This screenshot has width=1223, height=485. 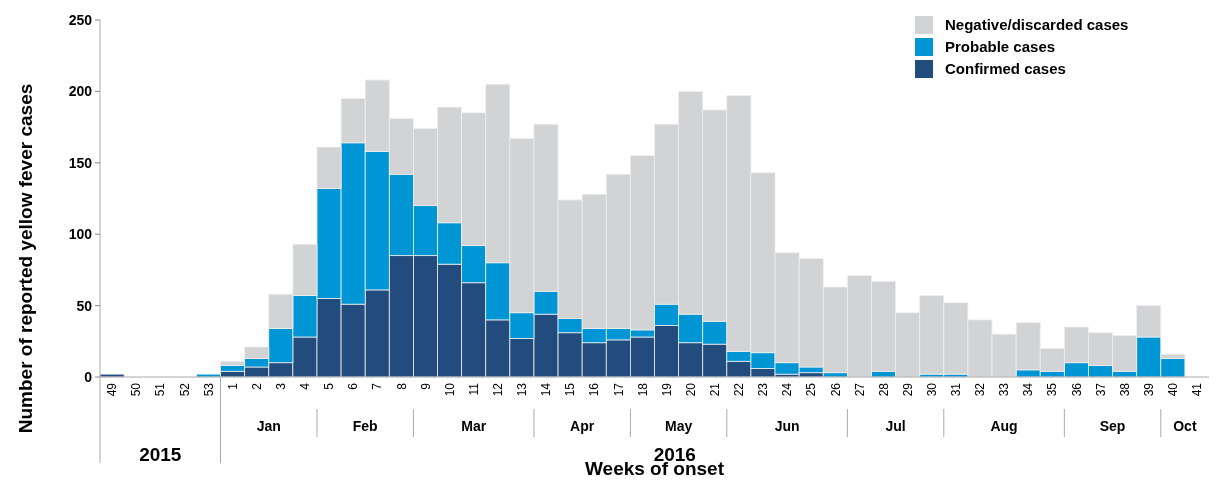 What do you see at coordinates (956, 389) in the screenshot?
I see `x-tick-label: 31` at bounding box center [956, 389].